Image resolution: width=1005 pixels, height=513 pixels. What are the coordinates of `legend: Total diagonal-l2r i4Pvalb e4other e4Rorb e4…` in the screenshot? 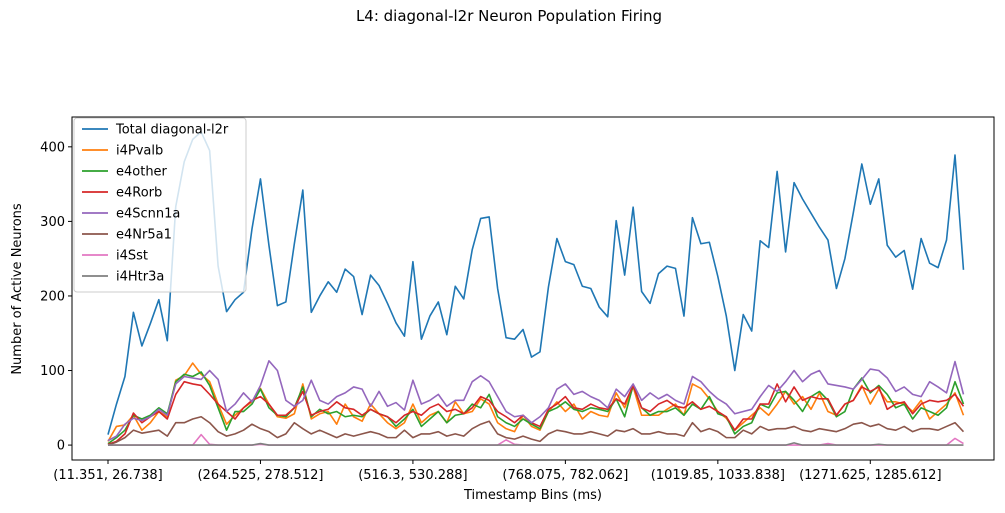 It's located at (160, 205).